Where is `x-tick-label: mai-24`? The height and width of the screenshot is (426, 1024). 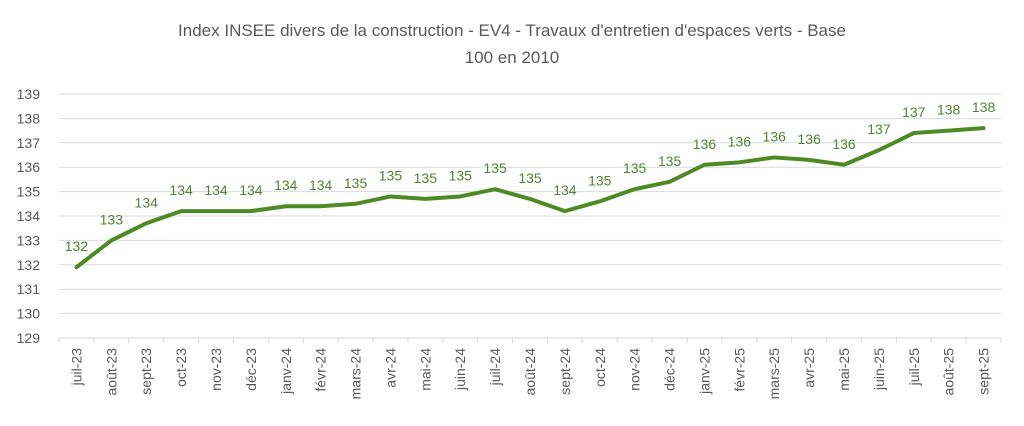 x-tick-label: mai-24 is located at coordinates (425, 369).